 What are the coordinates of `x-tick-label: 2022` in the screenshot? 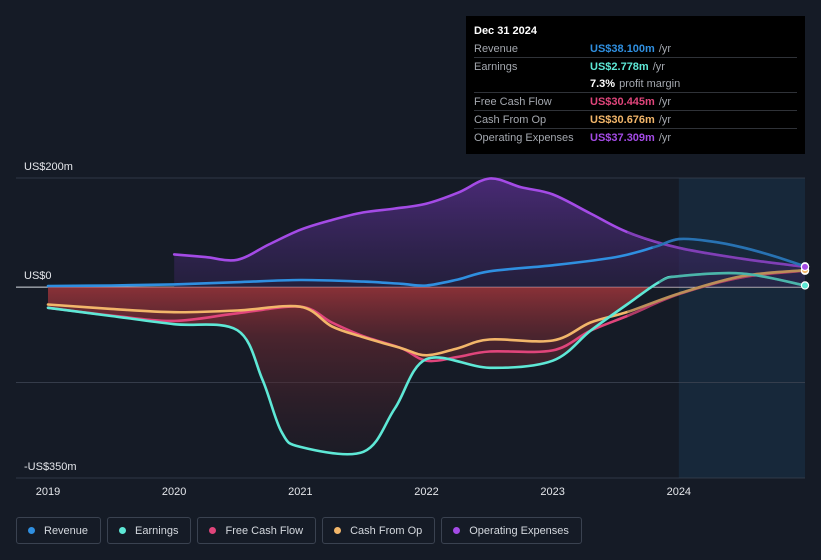 It's located at (426, 492).